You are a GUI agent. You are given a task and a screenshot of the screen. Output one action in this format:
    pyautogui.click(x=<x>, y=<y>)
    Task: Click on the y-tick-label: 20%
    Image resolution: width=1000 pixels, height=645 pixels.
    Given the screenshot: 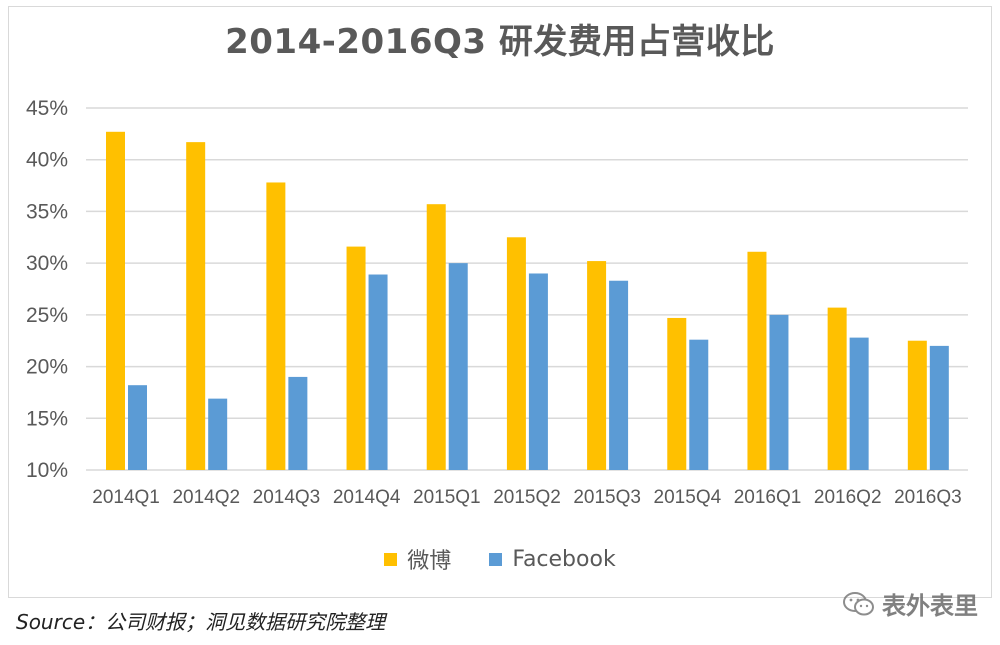 What is the action you would take?
    pyautogui.click(x=47, y=367)
    